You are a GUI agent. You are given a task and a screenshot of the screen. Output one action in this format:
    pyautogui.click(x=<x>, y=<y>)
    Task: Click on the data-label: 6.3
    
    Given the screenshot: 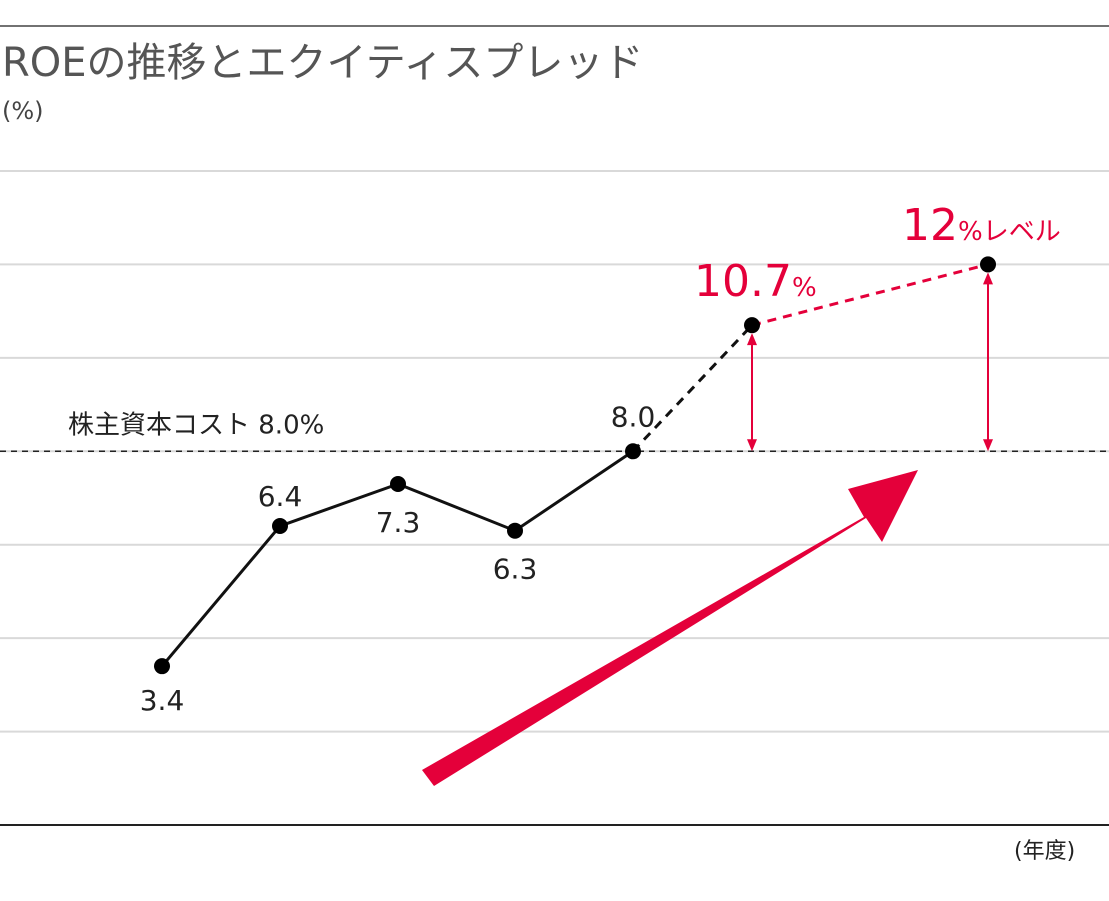 What is the action you would take?
    pyautogui.click(x=515, y=569)
    